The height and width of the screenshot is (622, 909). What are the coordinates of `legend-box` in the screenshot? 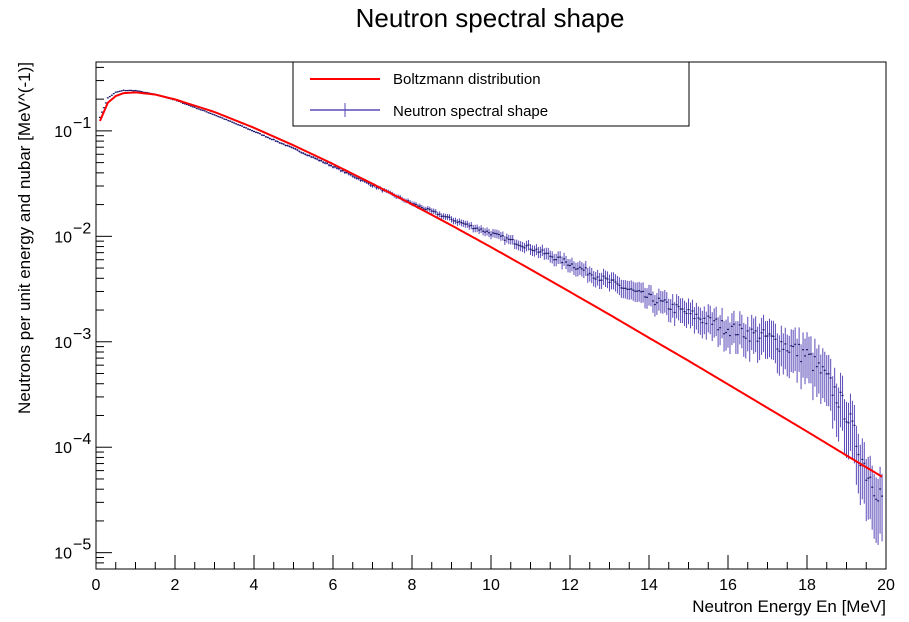 It's located at (491, 94).